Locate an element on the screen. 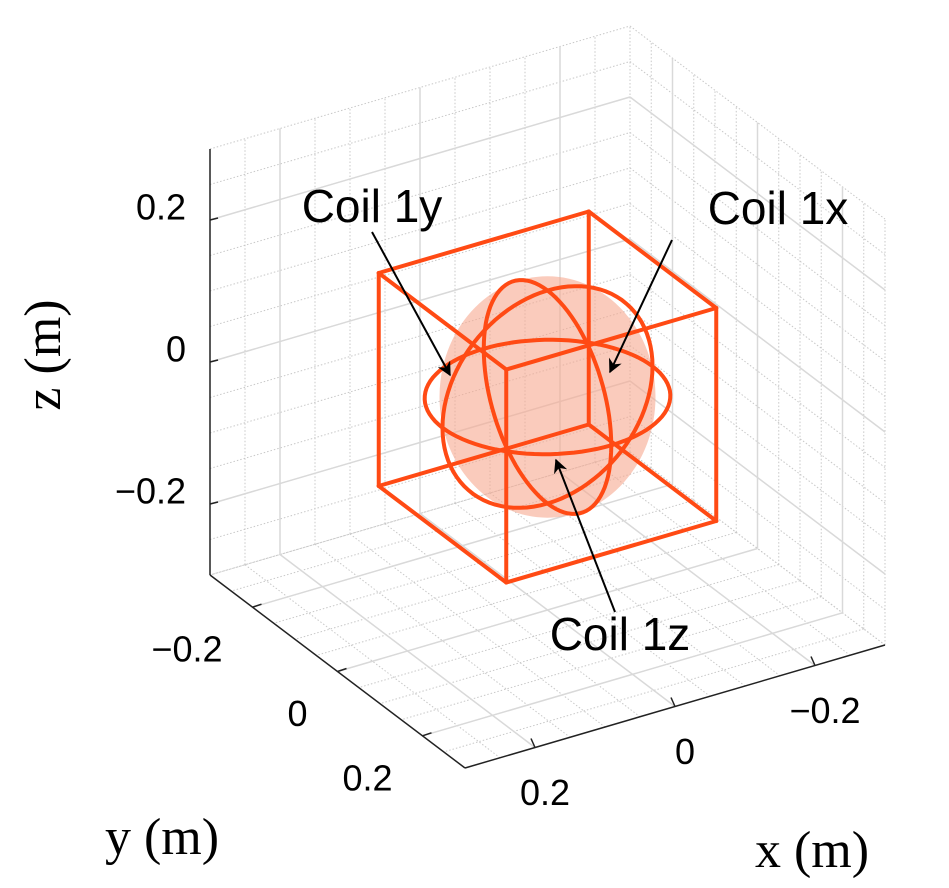 The image size is (949, 888). coil-shading is located at coordinates (547, 397).